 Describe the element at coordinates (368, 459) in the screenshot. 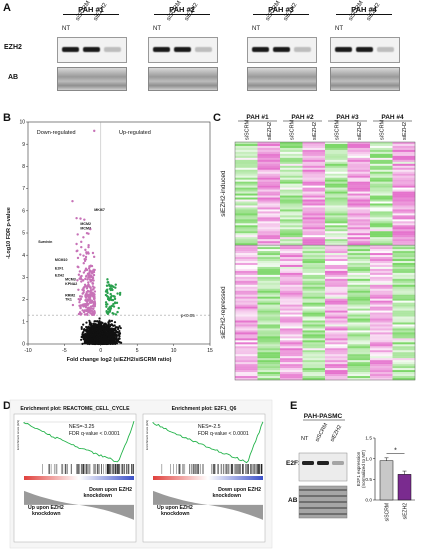

I see `y-tick-label: 1.0` at that location.